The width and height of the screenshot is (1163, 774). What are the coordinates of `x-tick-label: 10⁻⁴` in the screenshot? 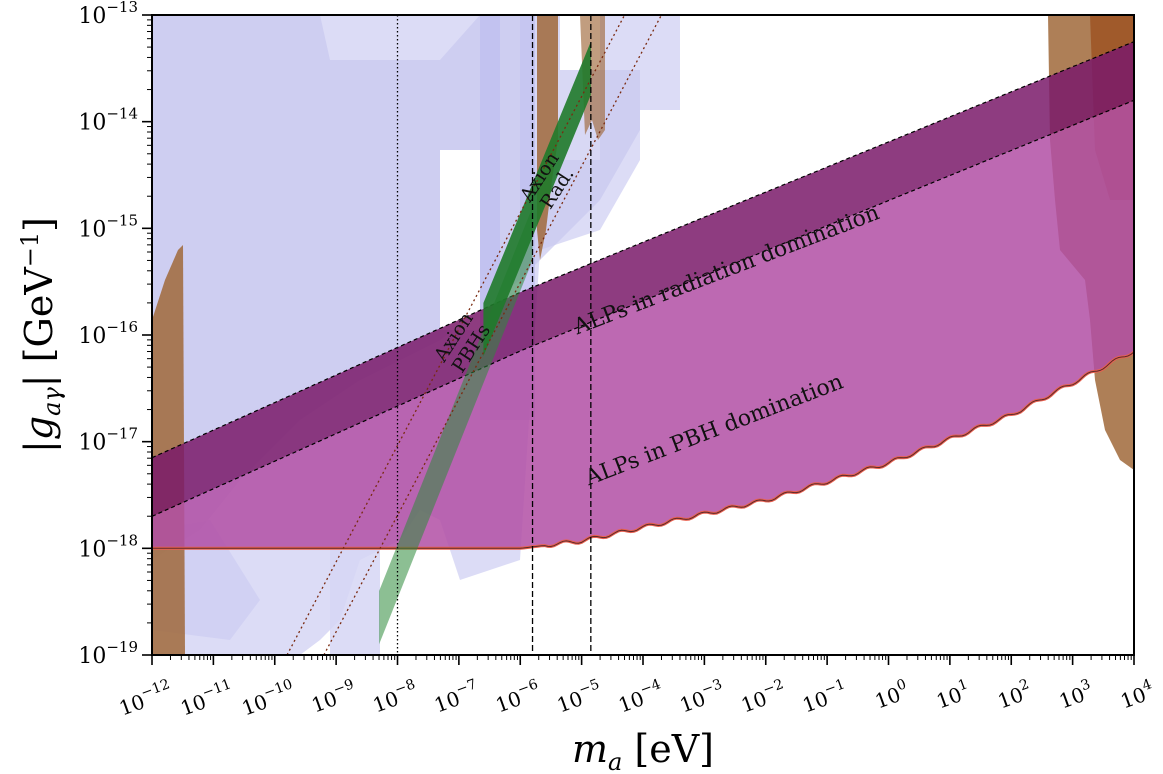 It's located at (640, 696).